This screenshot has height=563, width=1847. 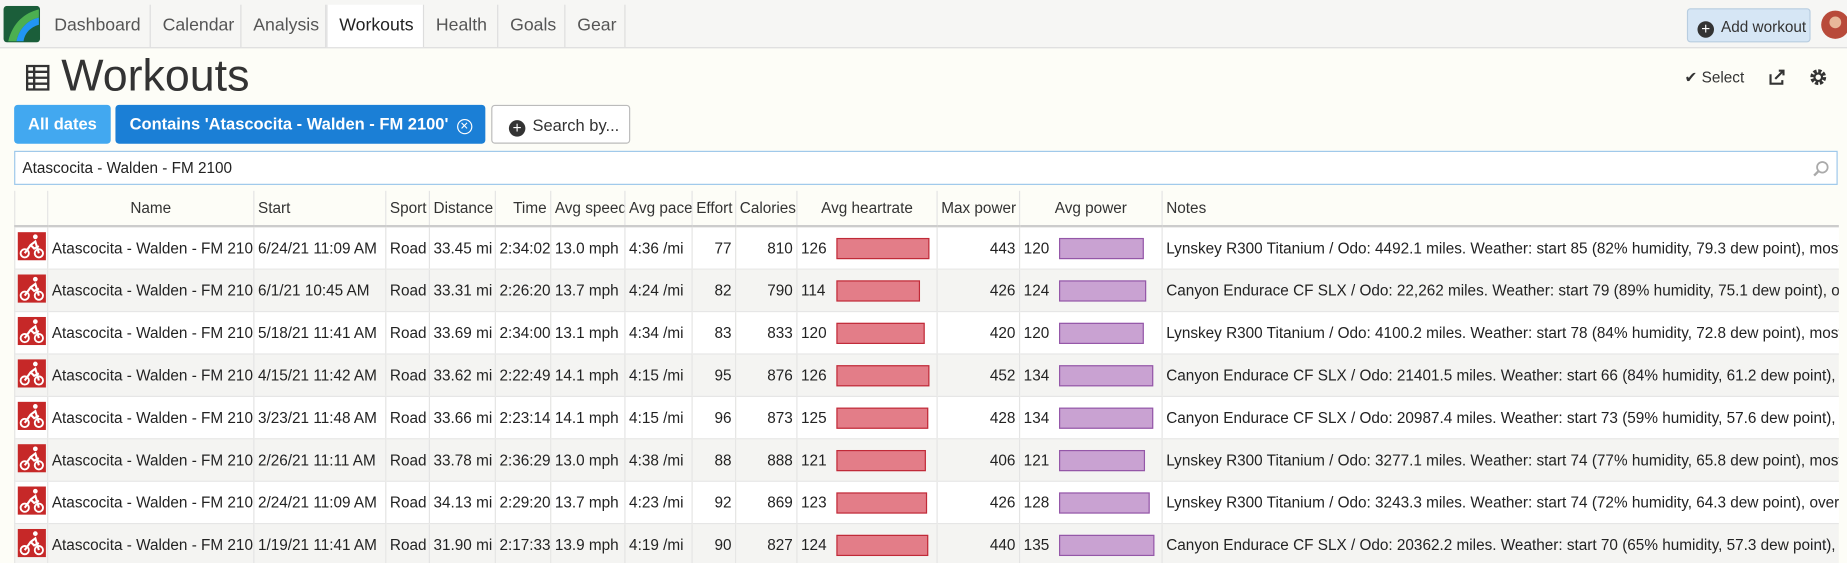 What do you see at coordinates (462, 333) in the screenshot?
I see `cell: 33.69 mi` at bounding box center [462, 333].